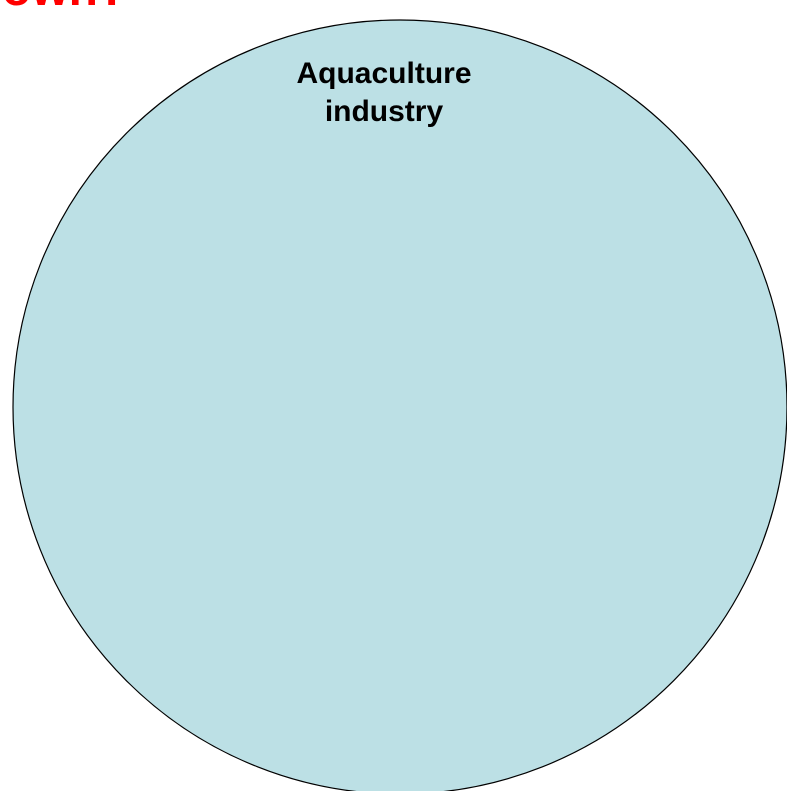  Describe the element at coordinates (384, 111) in the screenshot. I see `circle-label-line-2: industry` at that location.